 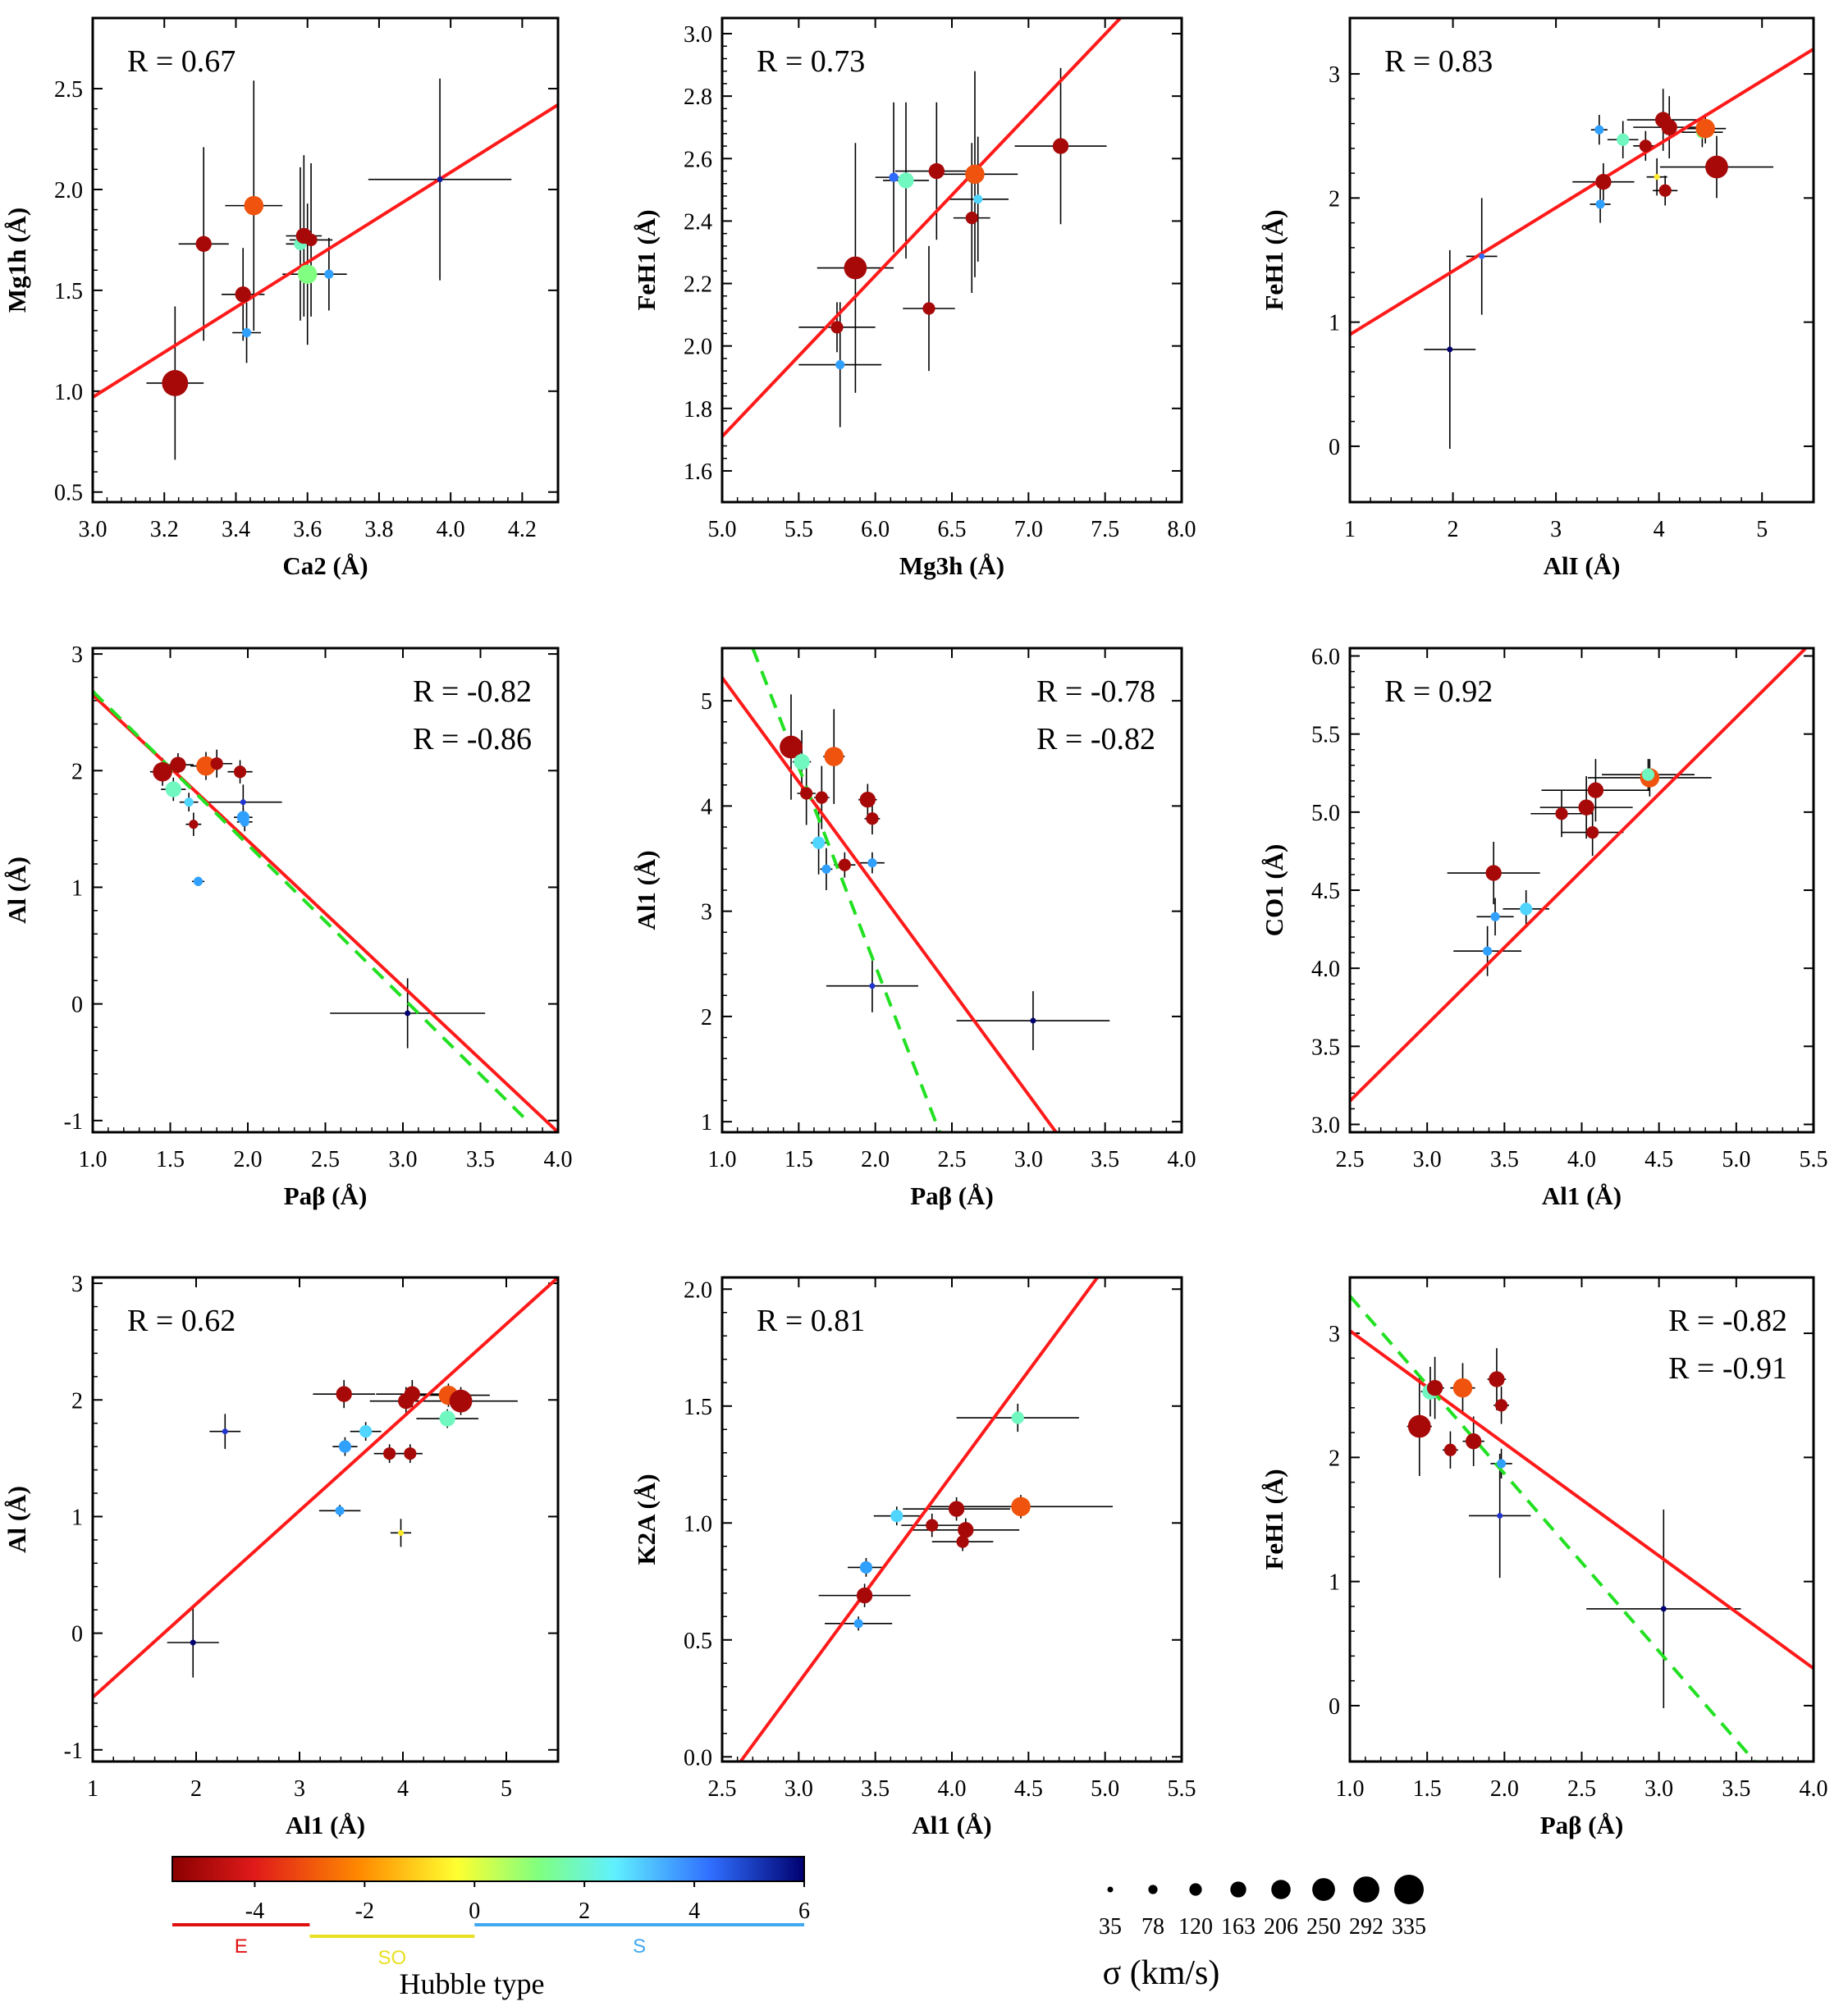 What do you see at coordinates (1814, 1159) in the screenshot?
I see `x-tick-label: 5.5` at bounding box center [1814, 1159].